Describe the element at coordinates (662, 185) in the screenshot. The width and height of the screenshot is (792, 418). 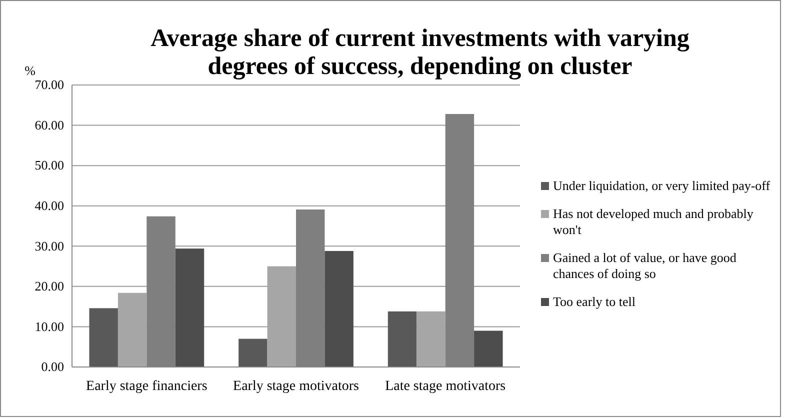
I see `legend-label: Under liquidation, or very limited pay-off` at that location.